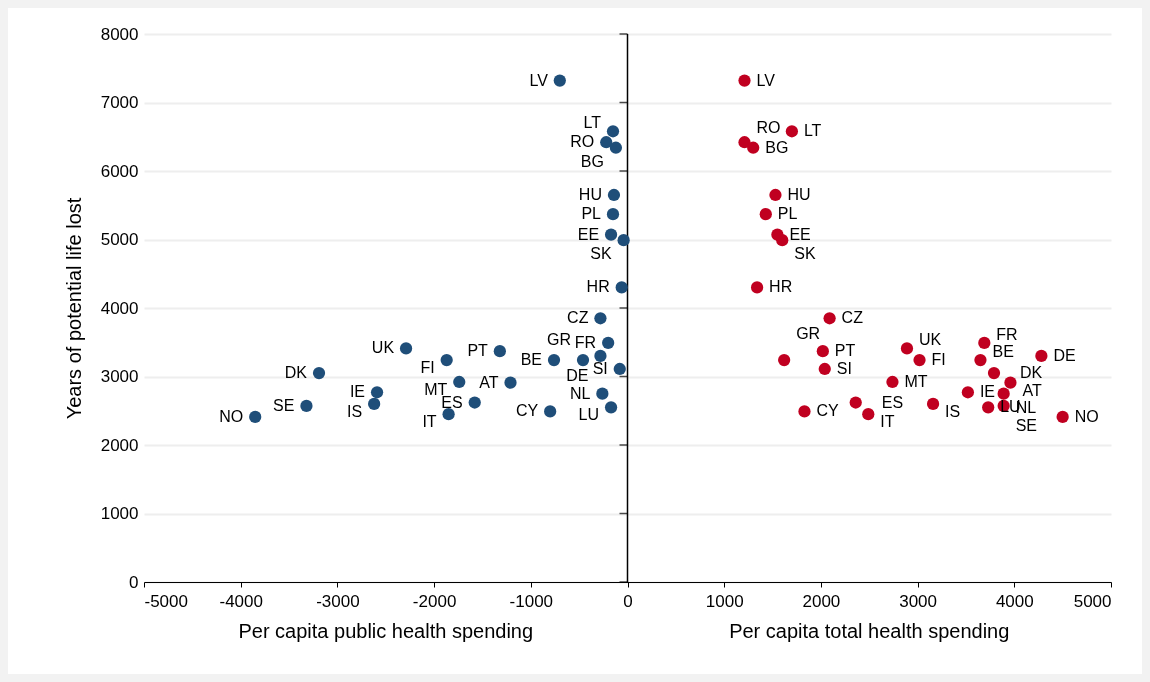 Image resolution: width=1150 pixels, height=682 pixels. What do you see at coordinates (119, 171) in the screenshot?
I see `y-tick-label: 6000` at bounding box center [119, 171].